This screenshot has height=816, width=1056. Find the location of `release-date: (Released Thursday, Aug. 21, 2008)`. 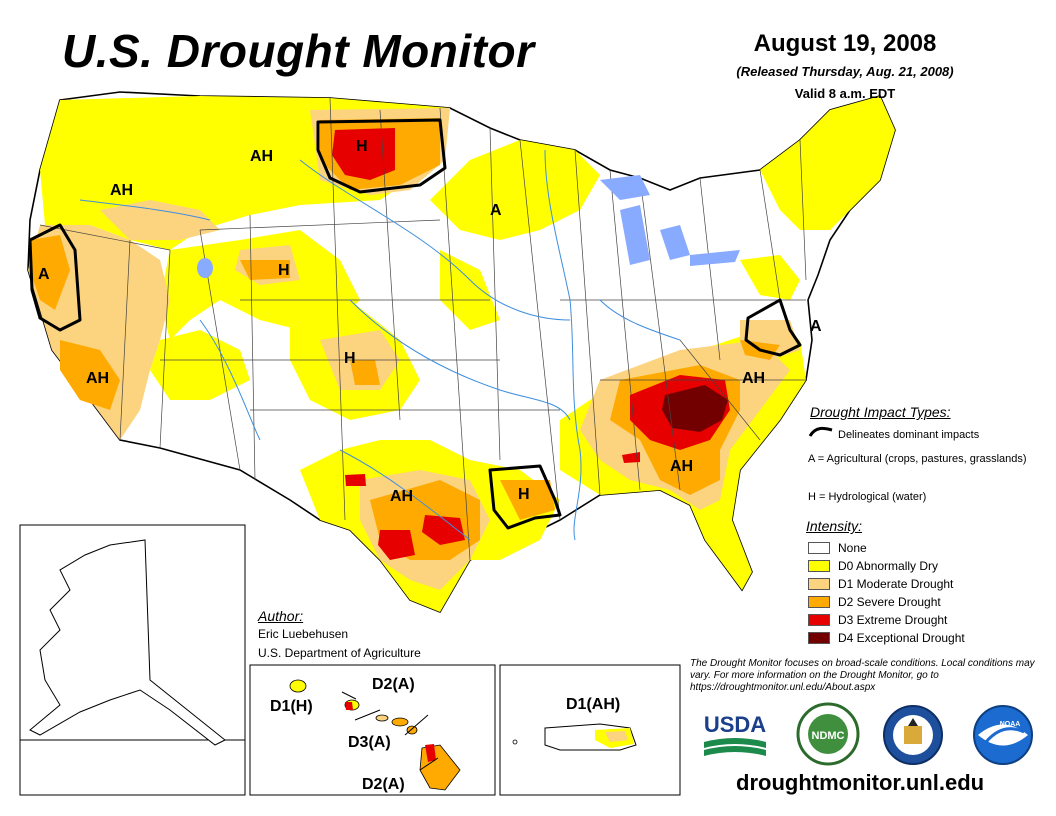

release-date: (Released Thursday, Aug. 21, 2008) is located at coordinates (845, 71).